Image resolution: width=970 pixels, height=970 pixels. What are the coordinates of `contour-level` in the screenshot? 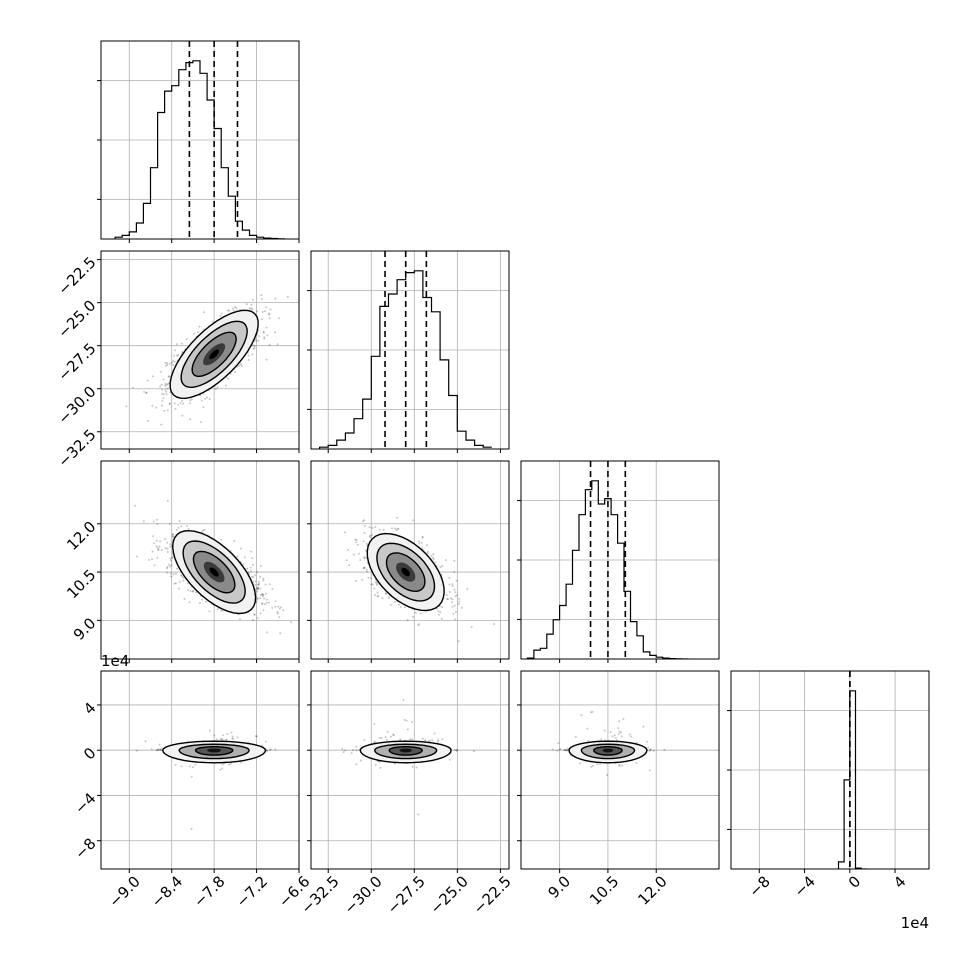 It's located at (214, 354).